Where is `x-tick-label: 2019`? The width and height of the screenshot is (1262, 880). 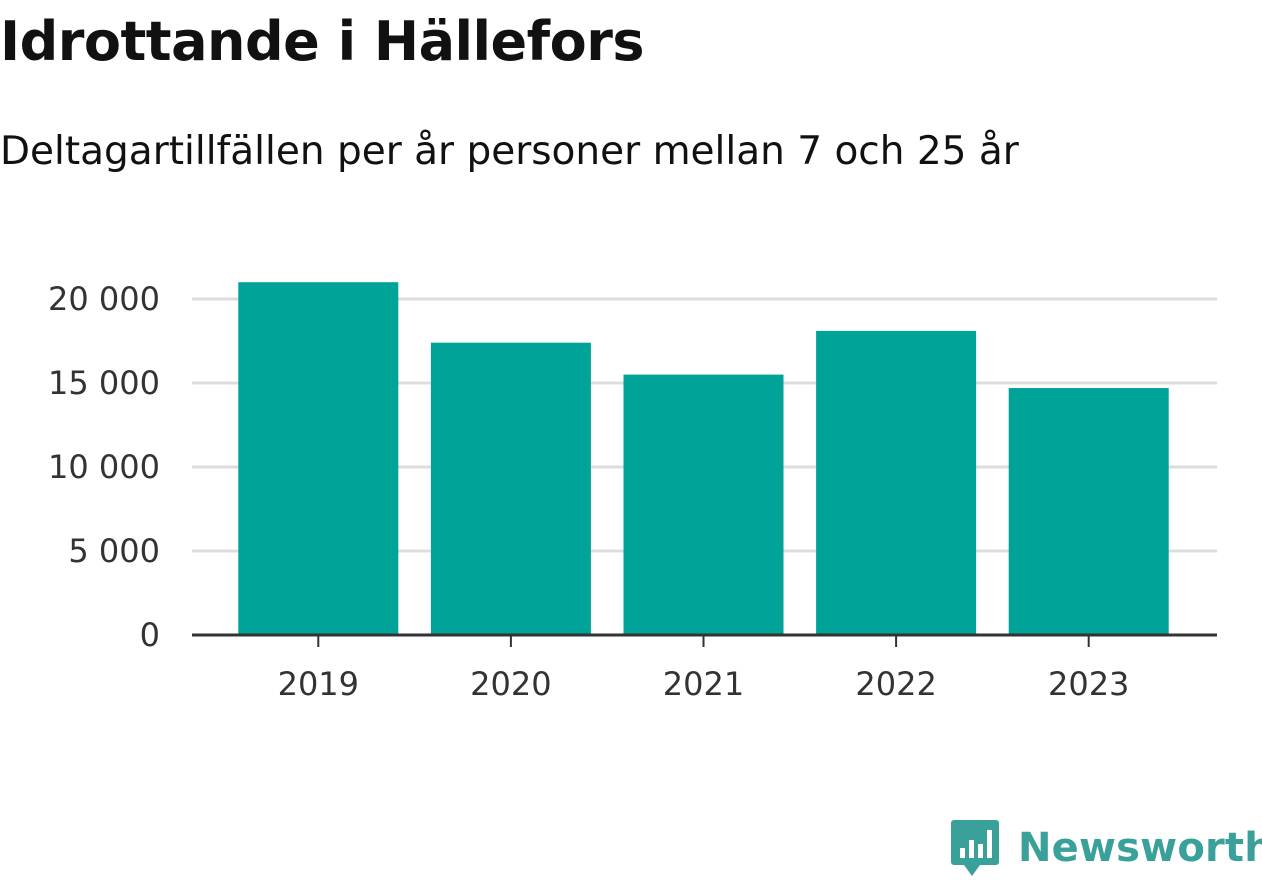
x-tick-label: 2019 is located at coordinates (318, 684).